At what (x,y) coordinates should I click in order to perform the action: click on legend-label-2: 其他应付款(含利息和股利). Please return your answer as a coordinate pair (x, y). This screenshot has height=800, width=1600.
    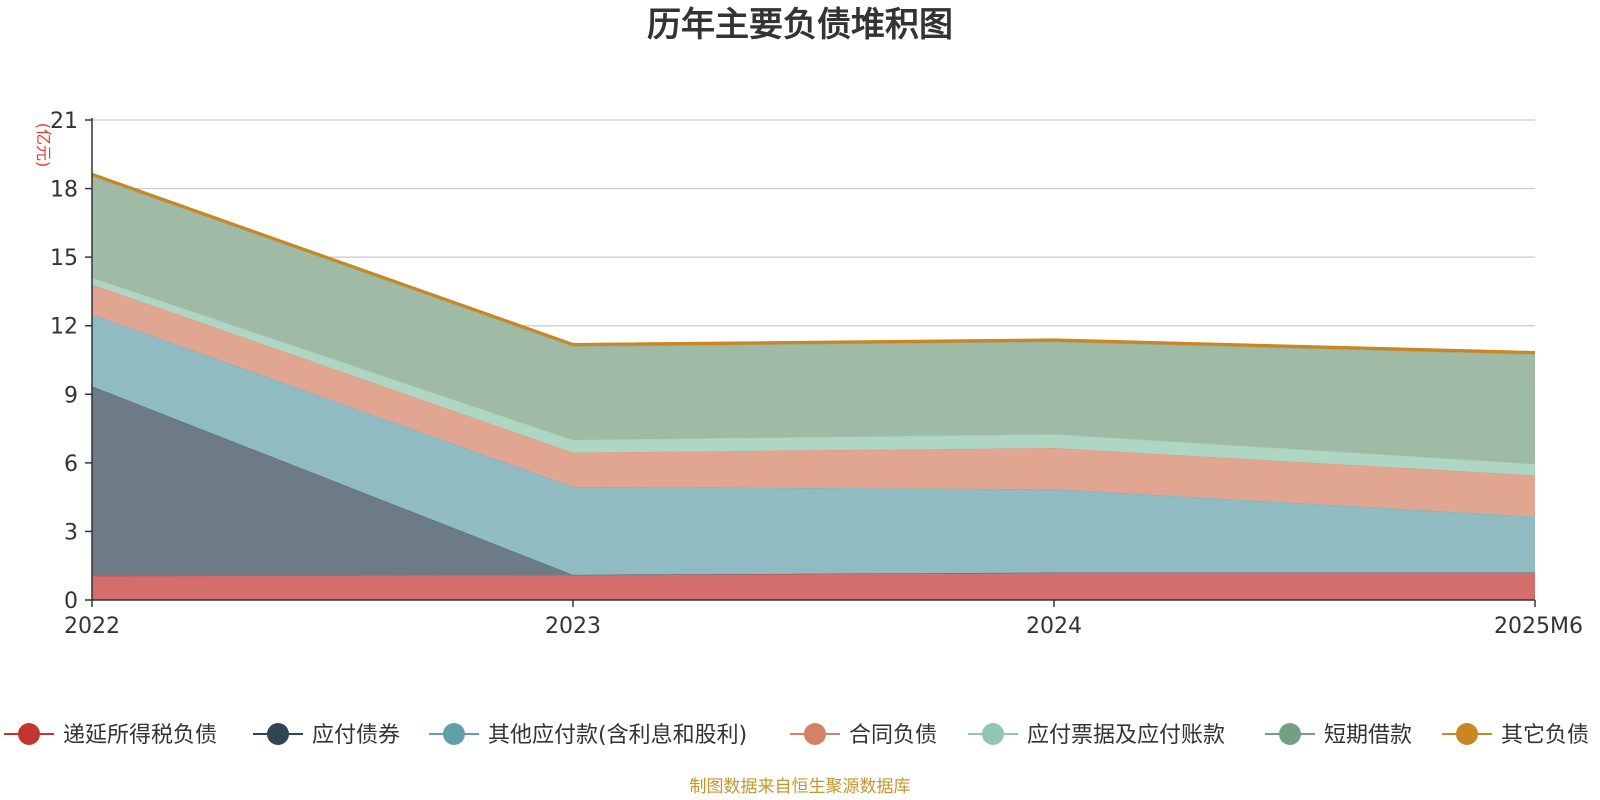
    Looking at the image, I should click on (617, 735).